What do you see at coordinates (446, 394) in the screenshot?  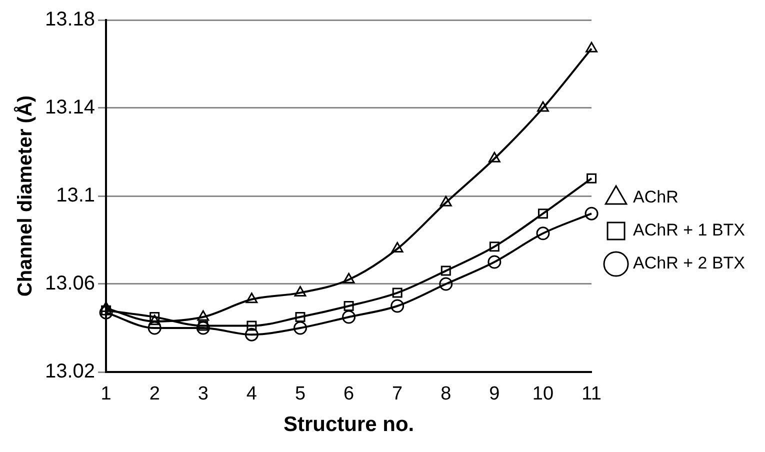 I see `x-tick-label: 8` at bounding box center [446, 394].